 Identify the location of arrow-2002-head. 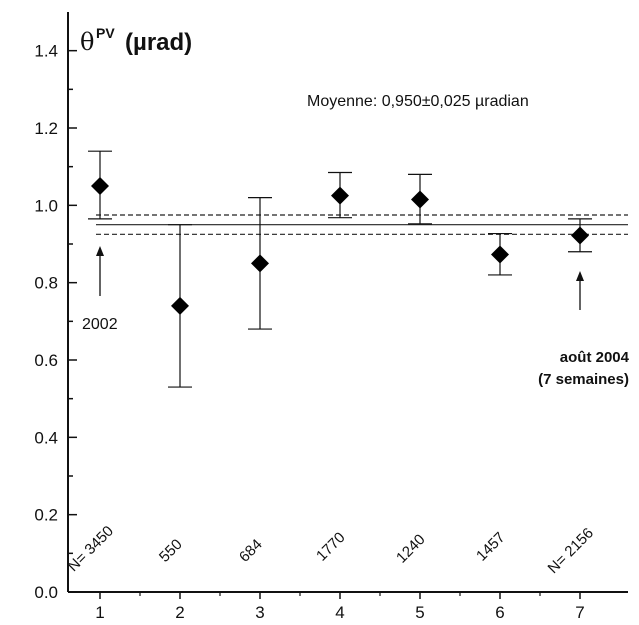
(100, 251).